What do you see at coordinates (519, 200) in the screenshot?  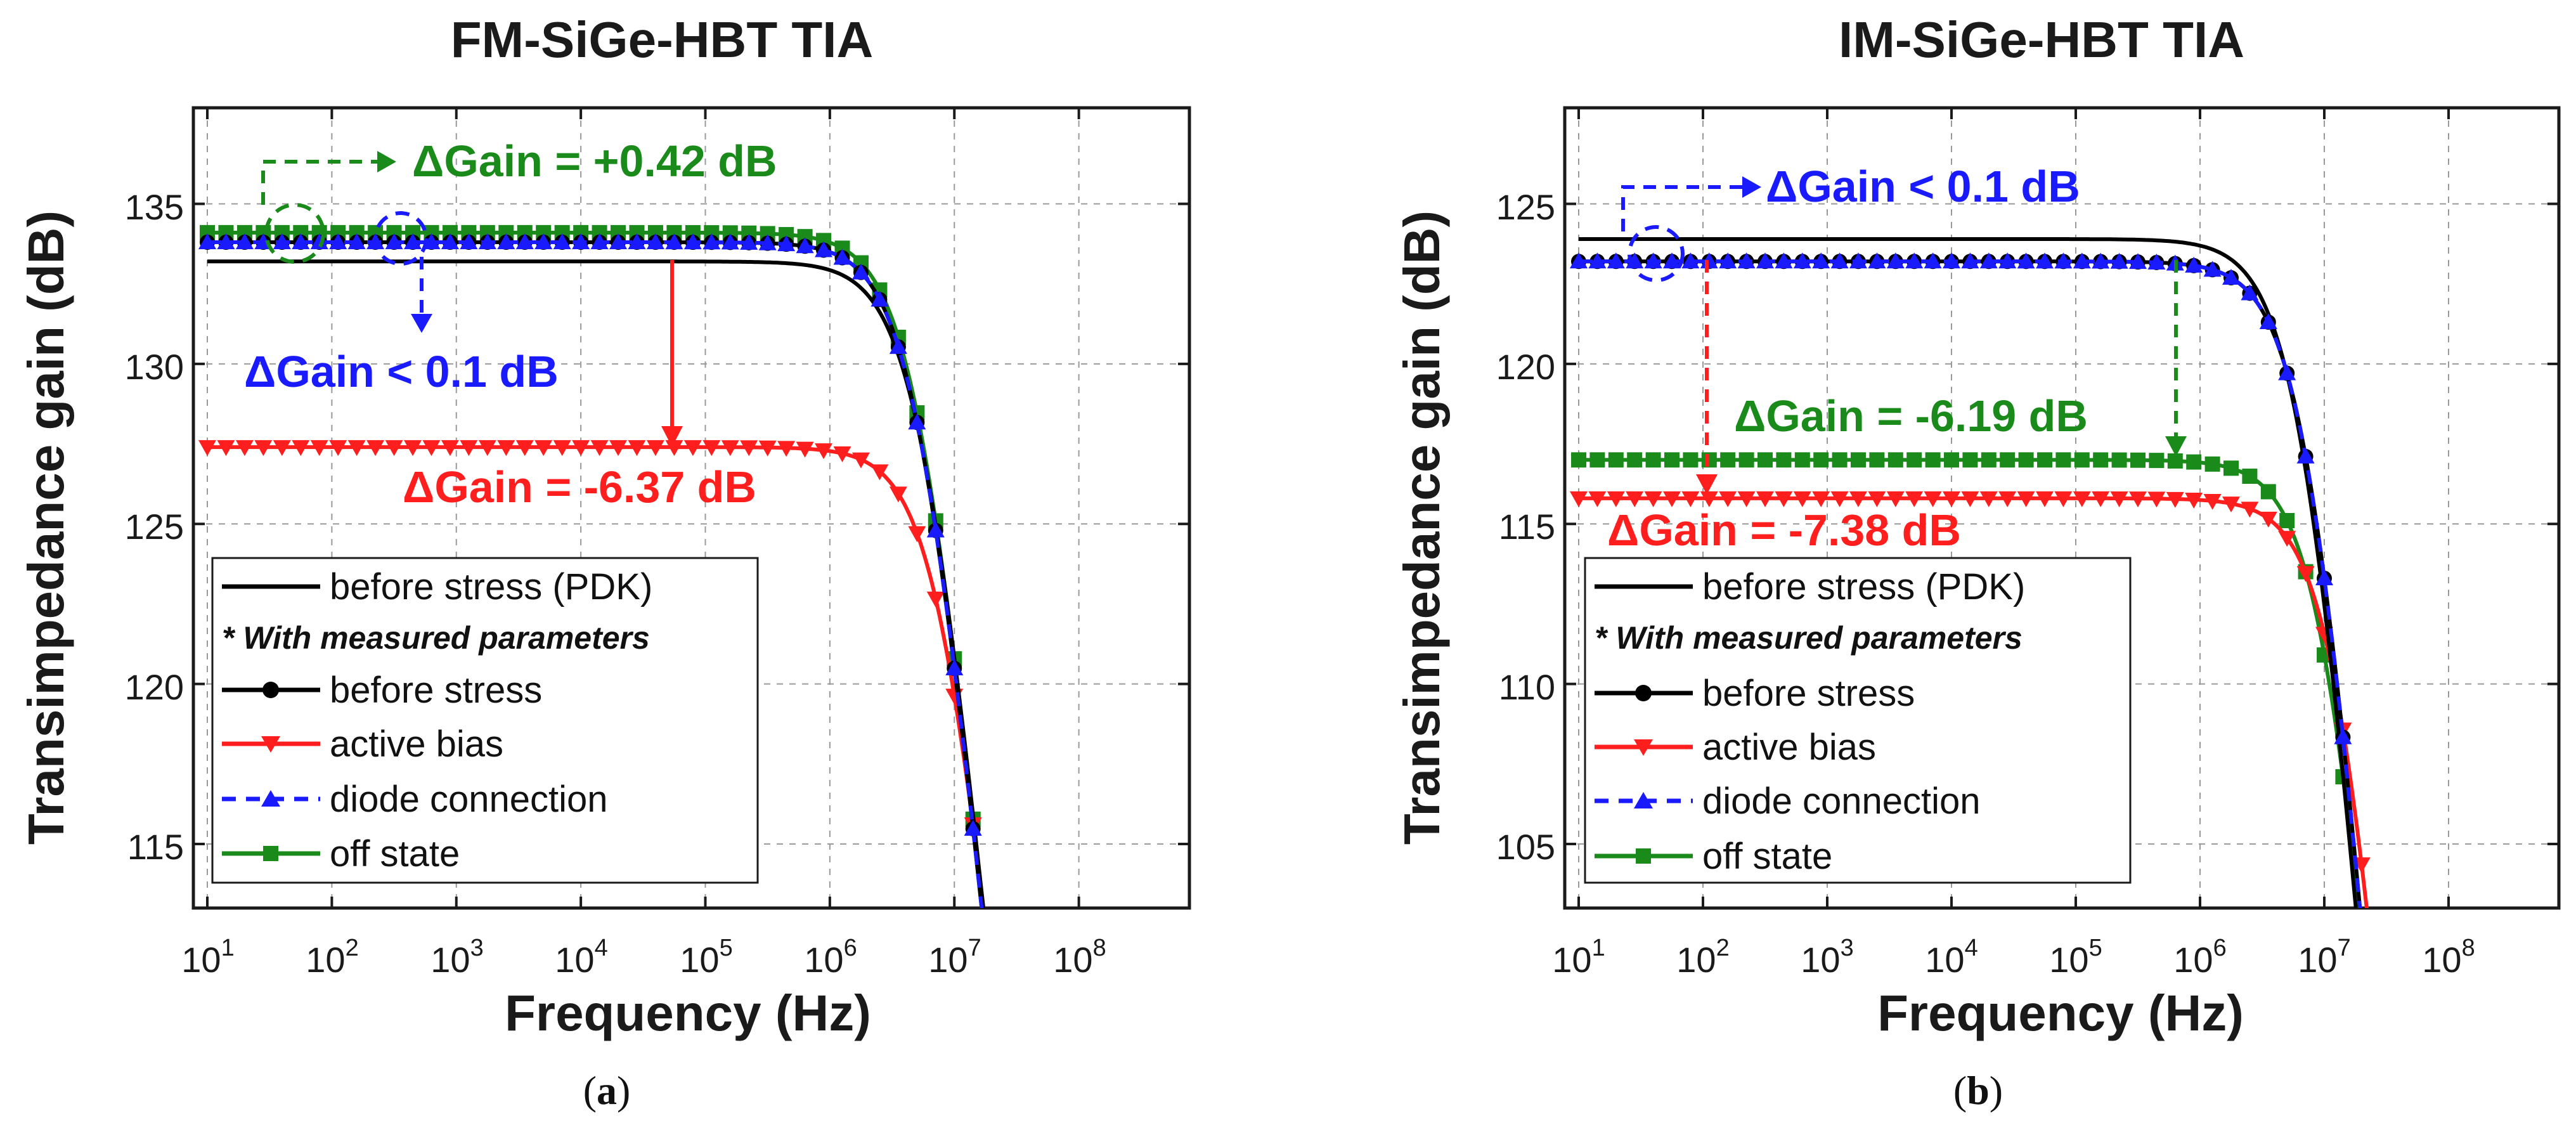 I see `annotation-offstate: ΔGain = +0.42 dB` at bounding box center [519, 200].